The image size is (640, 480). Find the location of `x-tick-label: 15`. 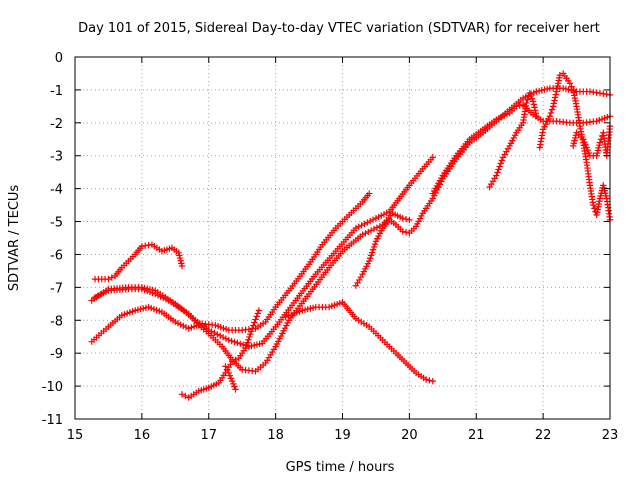

x-tick-label: 15 is located at coordinates (75, 435).